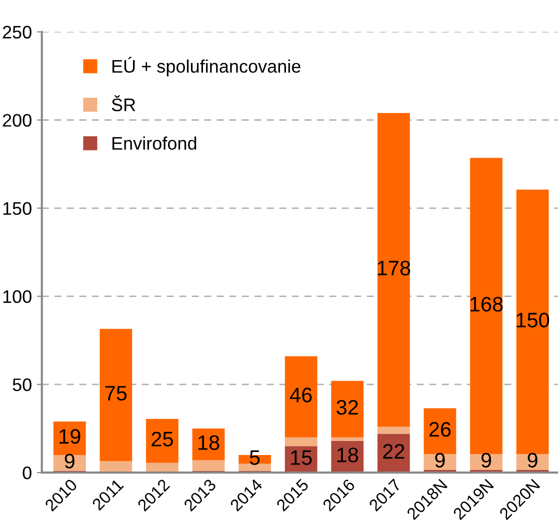 The width and height of the screenshot is (558, 531). What do you see at coordinates (27, 473) in the screenshot?
I see `y-tick-label: 0` at bounding box center [27, 473].